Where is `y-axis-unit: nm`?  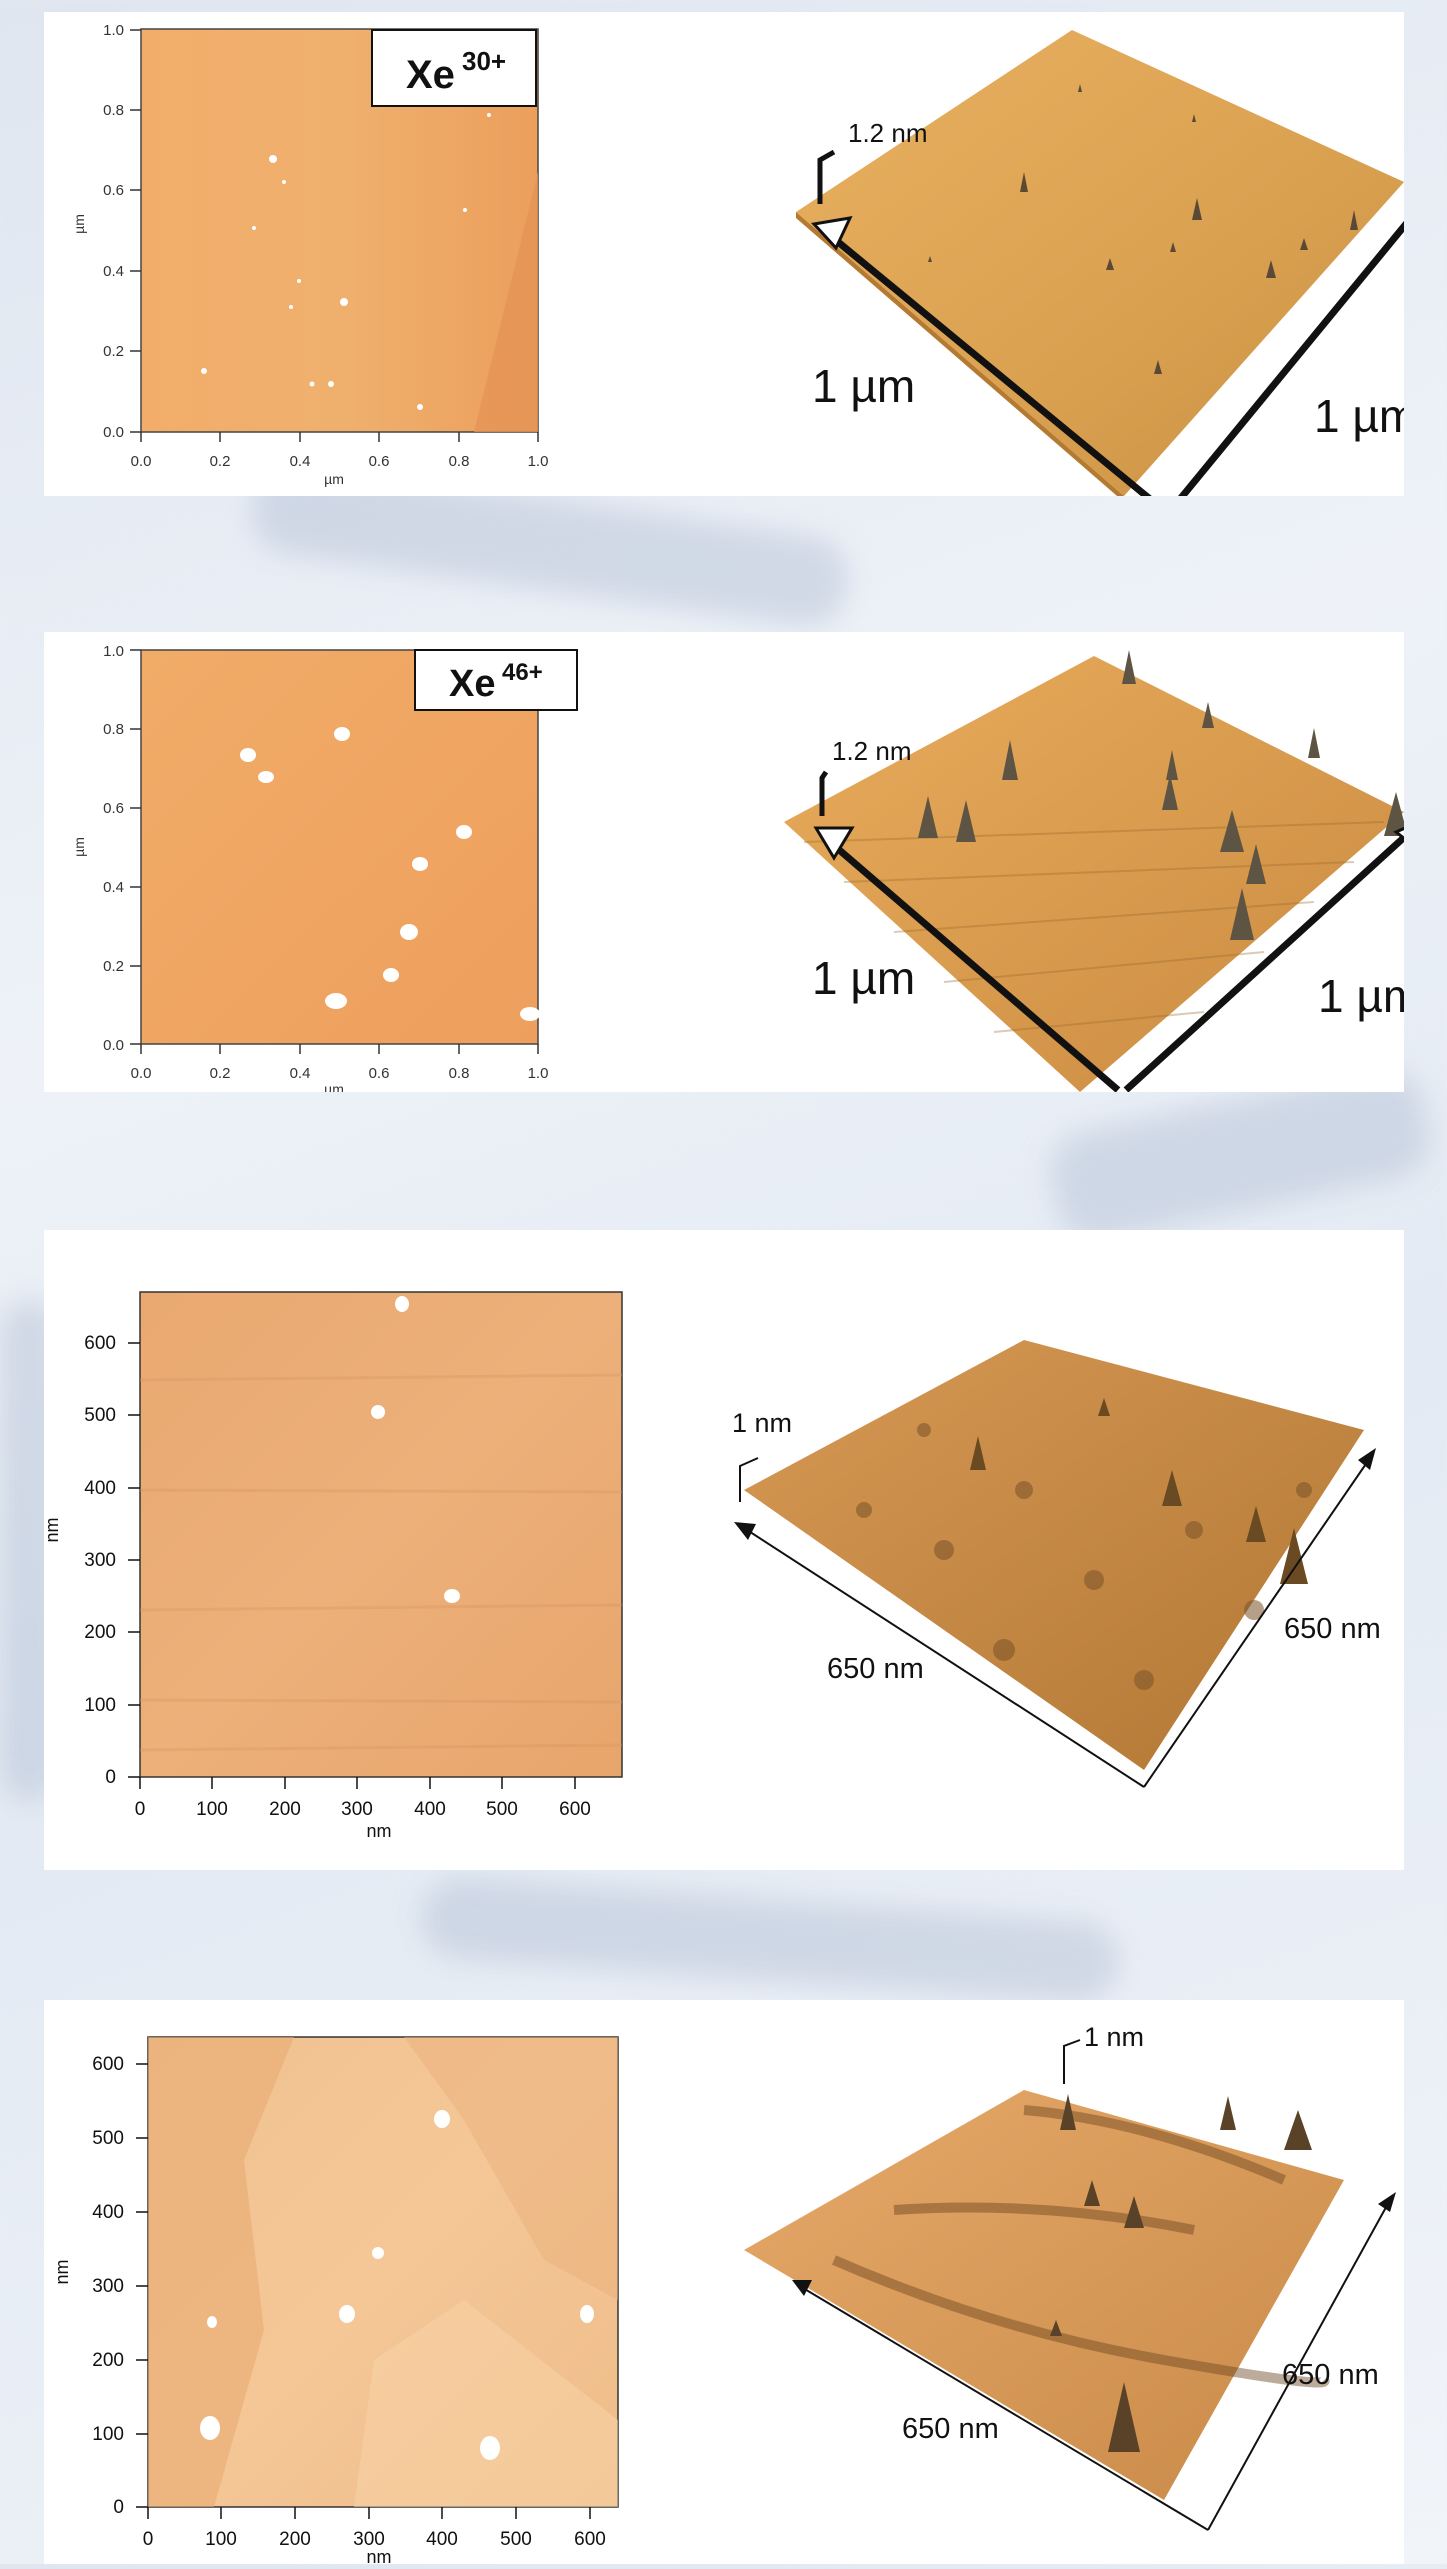 y-axis-unit: nm is located at coordinates (53, 1529).